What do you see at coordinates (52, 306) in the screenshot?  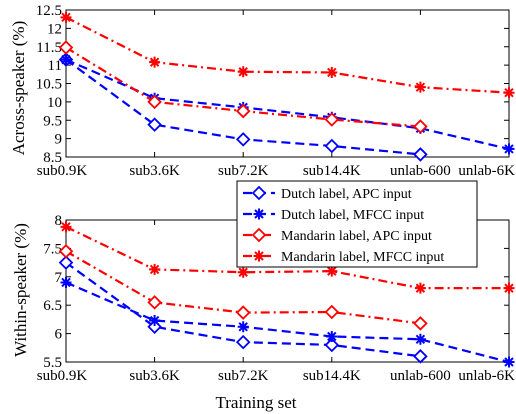 I see `y-tick-label: 6.5` at bounding box center [52, 306].